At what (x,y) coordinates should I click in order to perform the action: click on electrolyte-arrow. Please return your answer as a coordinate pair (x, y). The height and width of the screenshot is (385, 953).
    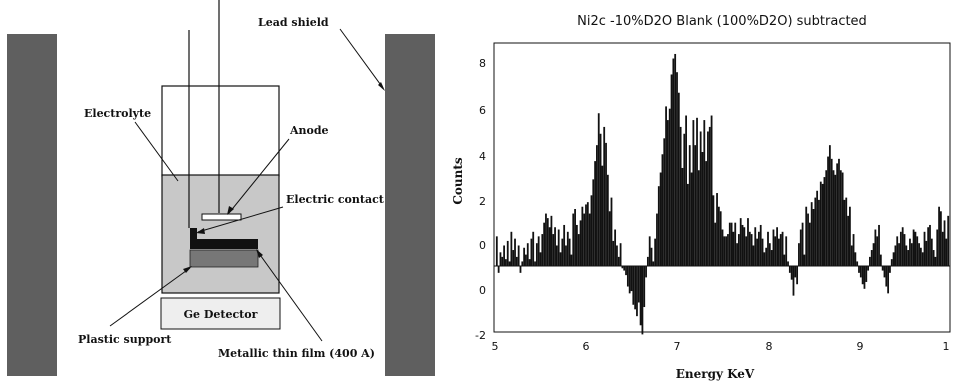
    Looking at the image, I should click on (156, 151).